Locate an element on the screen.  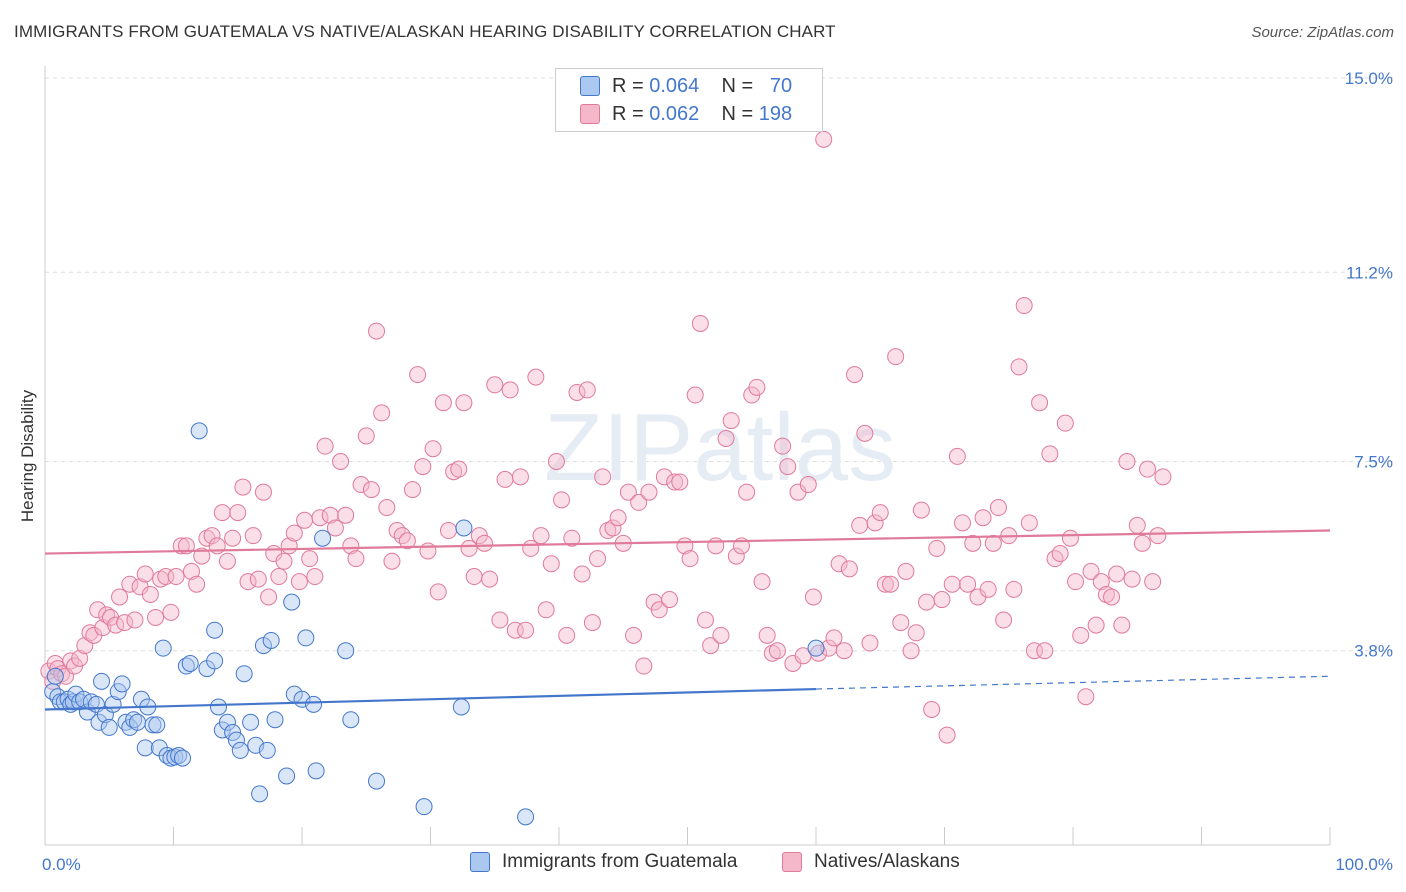
legend-row-pink: R = 0.062 N = 198 is located at coordinates (686, 114).